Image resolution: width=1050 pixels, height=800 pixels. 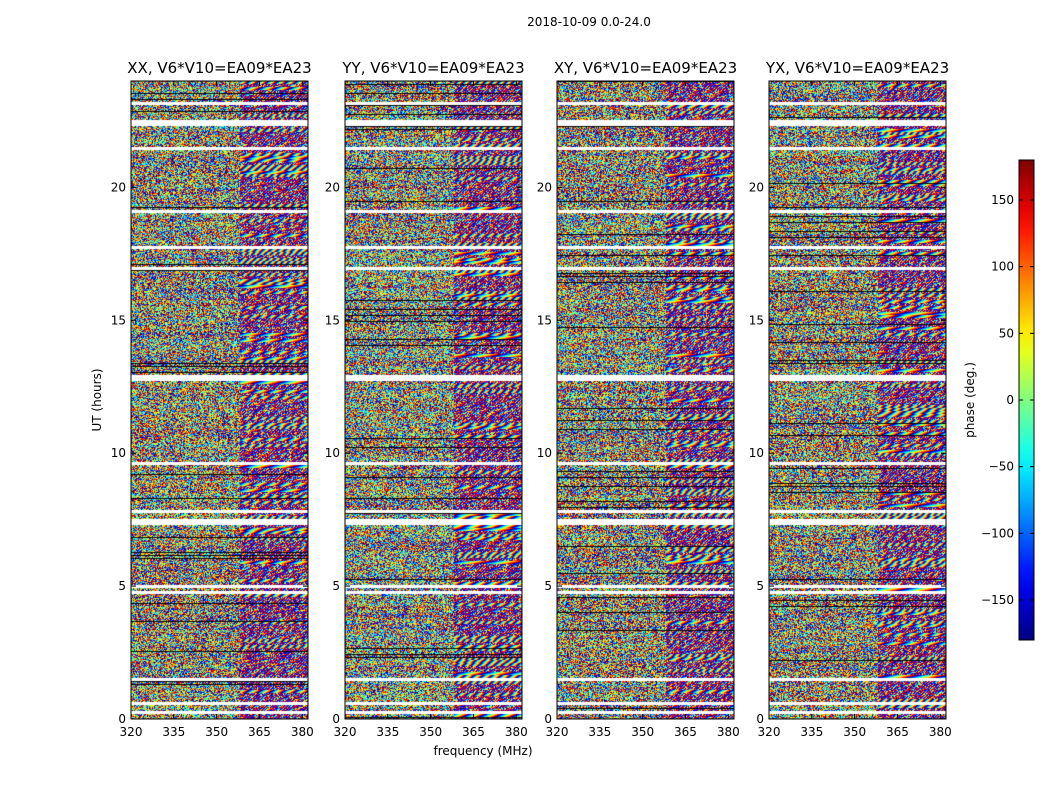 What do you see at coordinates (1006, 333) in the screenshot?
I see `colorbar-tick-label: 50` at bounding box center [1006, 333].